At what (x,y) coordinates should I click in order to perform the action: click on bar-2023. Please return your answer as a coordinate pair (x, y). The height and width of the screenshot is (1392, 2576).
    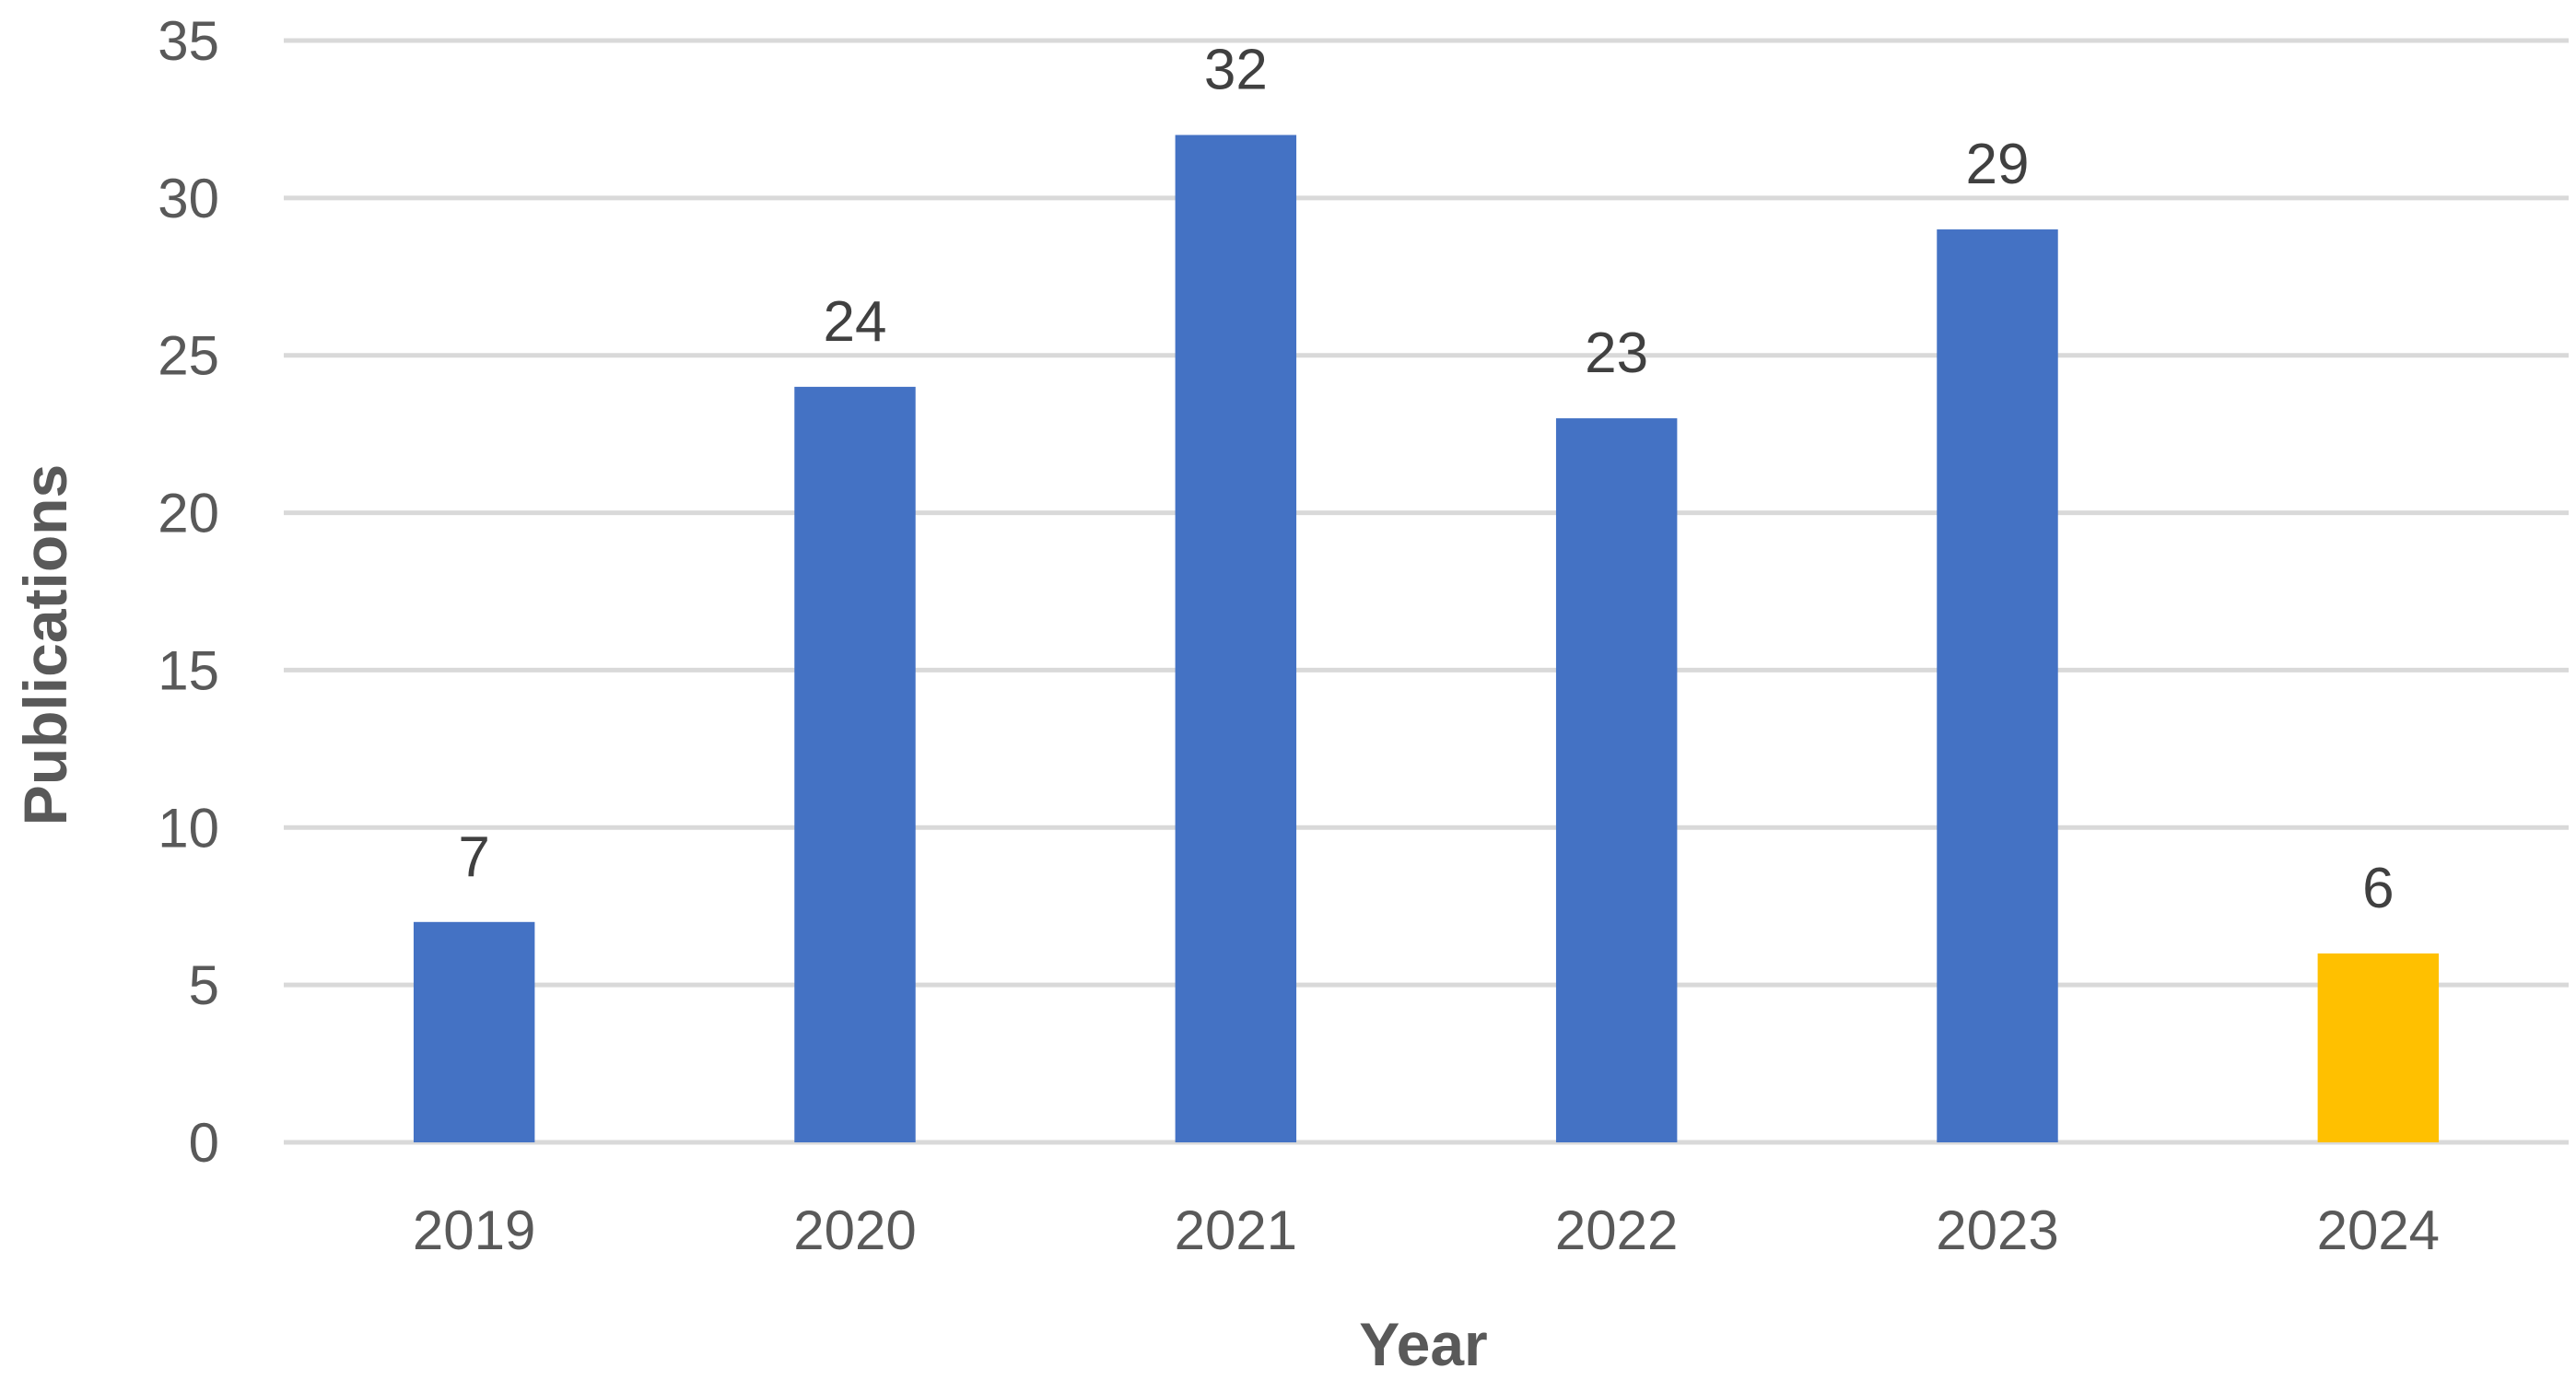
    Looking at the image, I should click on (1997, 685).